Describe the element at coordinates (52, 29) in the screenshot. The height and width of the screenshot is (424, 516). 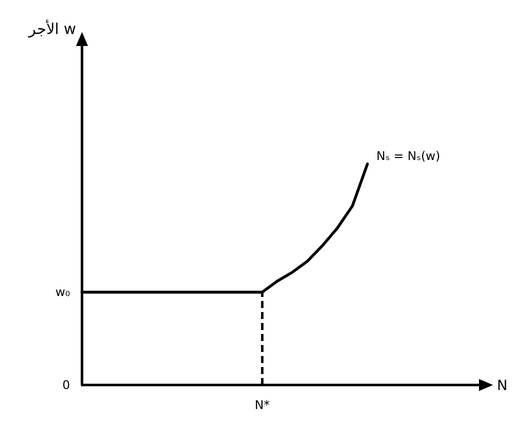
I see `annotation: الأجر w` at that location.